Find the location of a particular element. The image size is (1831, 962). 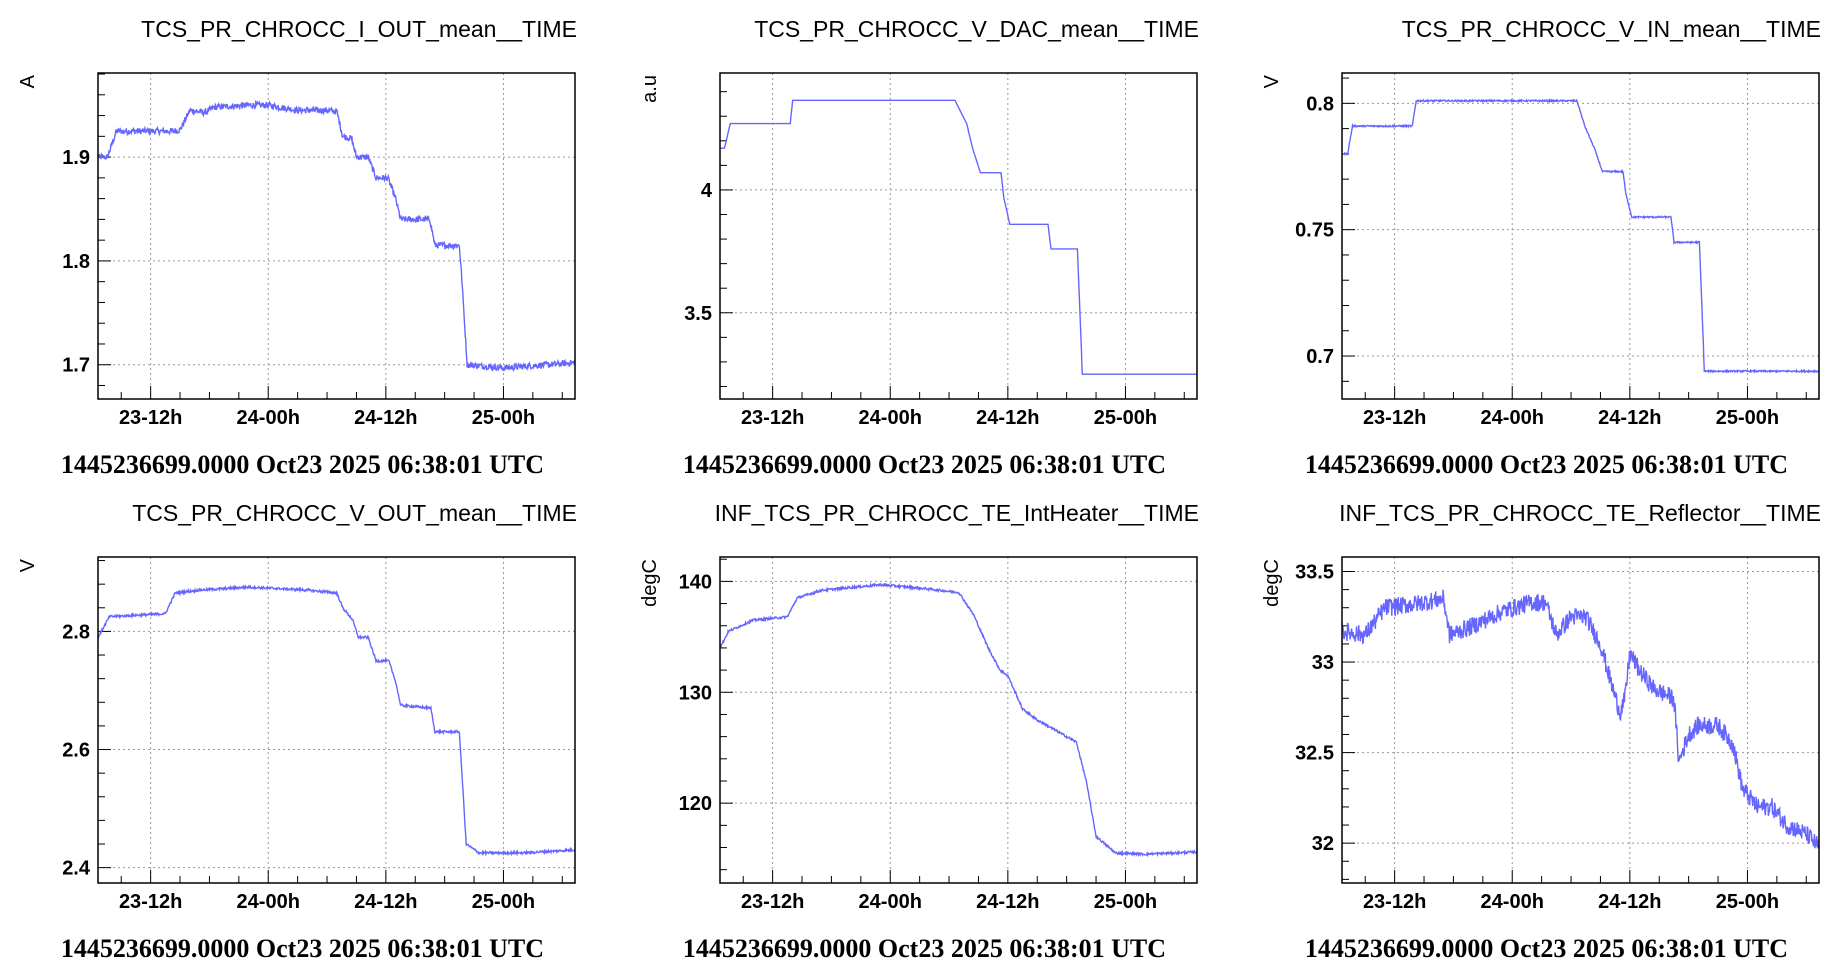

y-tick-label: 0.7 is located at coordinates (1320, 357).